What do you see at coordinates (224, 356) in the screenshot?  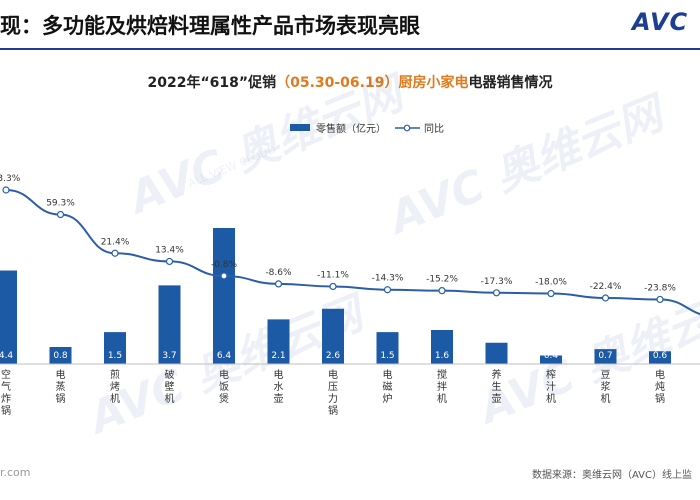 I see `bar-value-label-4: 6.4` at bounding box center [224, 356].